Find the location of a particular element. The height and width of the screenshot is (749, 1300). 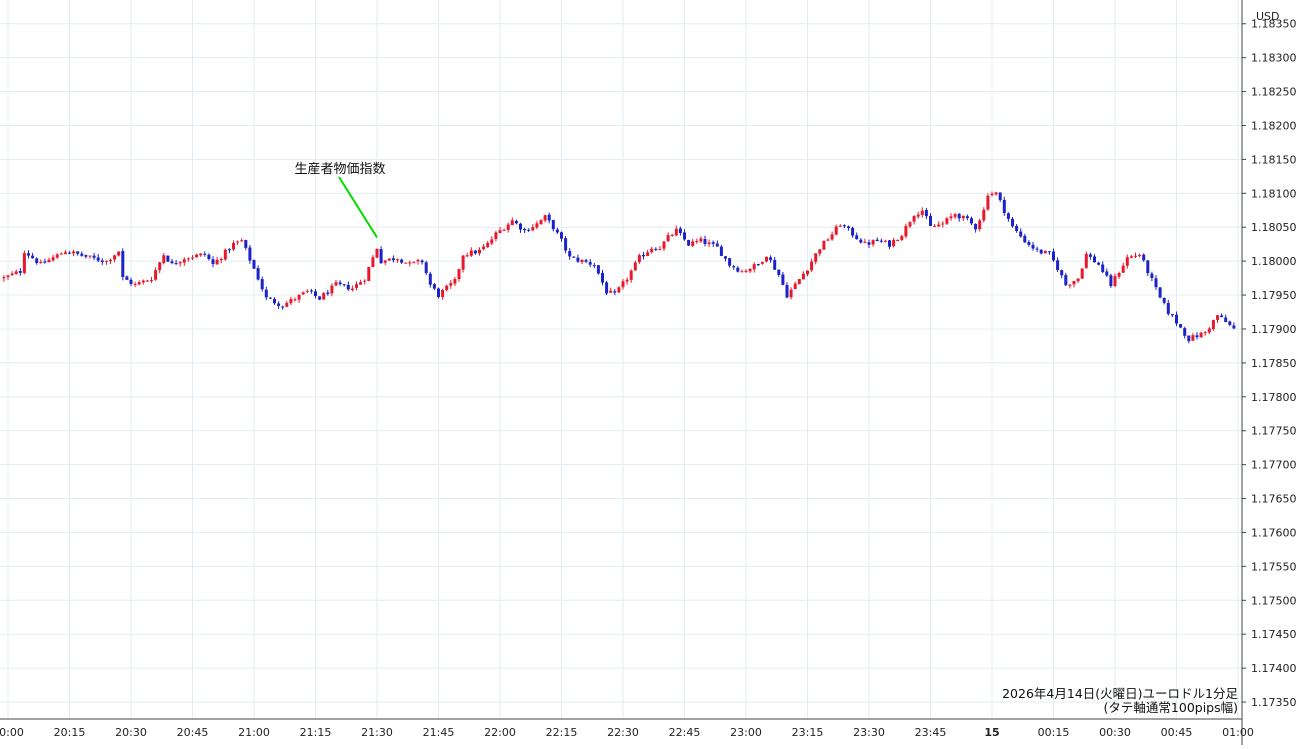

price-tick-label: 1.17400 is located at coordinates (1274, 668).